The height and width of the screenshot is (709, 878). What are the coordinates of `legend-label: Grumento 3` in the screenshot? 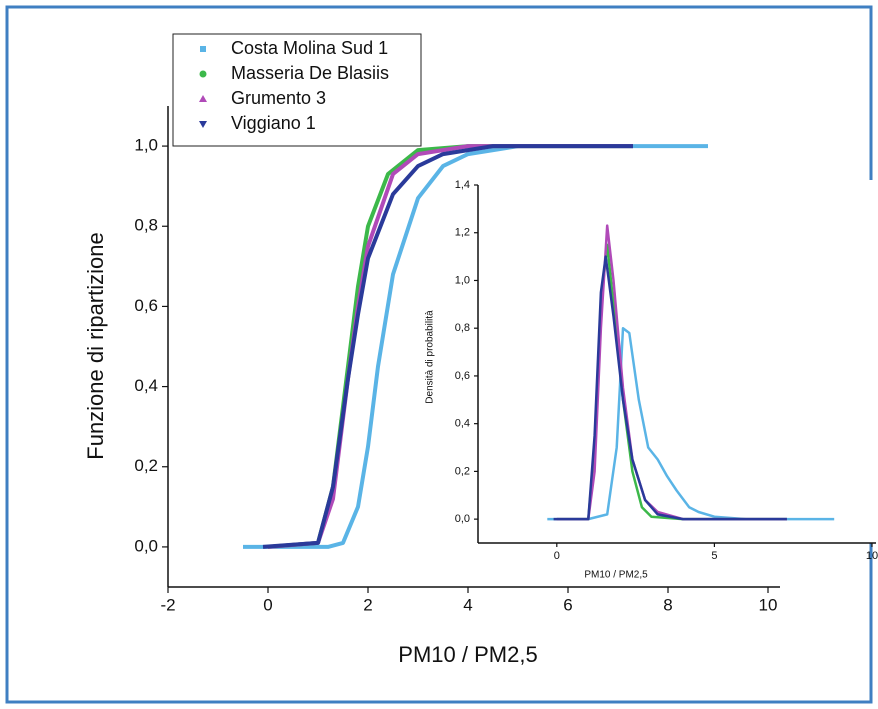 It's located at (278, 98).